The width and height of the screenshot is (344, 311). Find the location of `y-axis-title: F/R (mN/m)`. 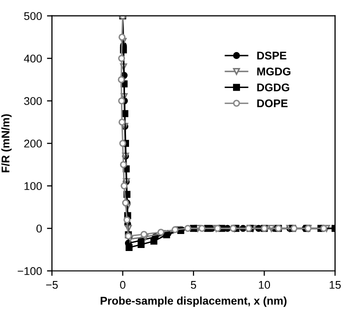

y-axis-title: F/R (mN/m) is located at coordinates (6, 143).